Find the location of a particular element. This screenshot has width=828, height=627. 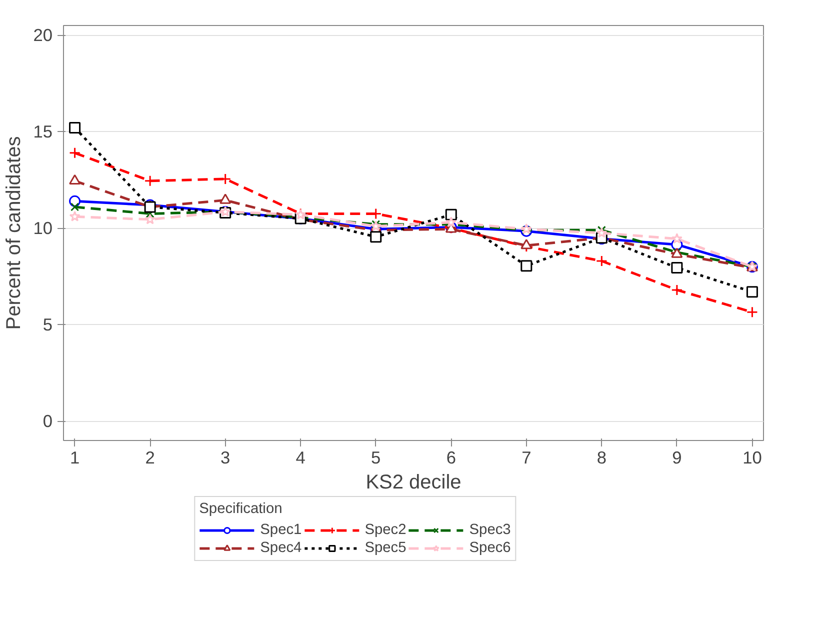

x-tick-label: 8 is located at coordinates (601, 458).